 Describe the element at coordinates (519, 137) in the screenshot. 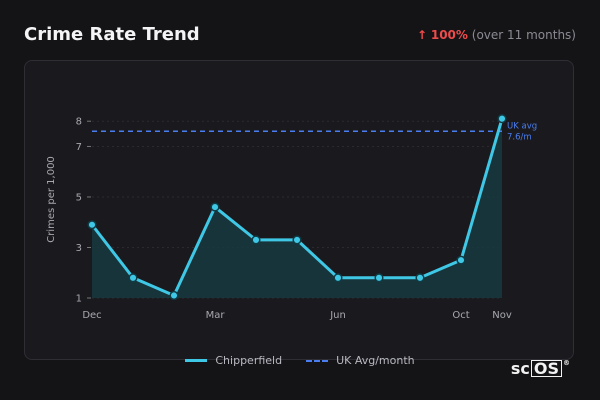

I see `reference-label-value: 7.6/m` at that location.